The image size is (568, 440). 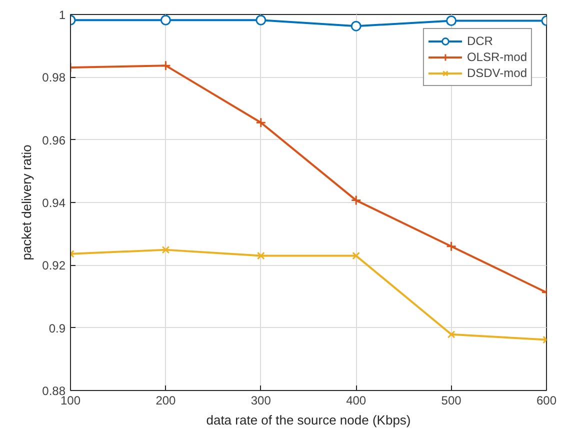 What do you see at coordinates (57, 328) in the screenshot?
I see `y-tick-label: 0.9` at bounding box center [57, 328].